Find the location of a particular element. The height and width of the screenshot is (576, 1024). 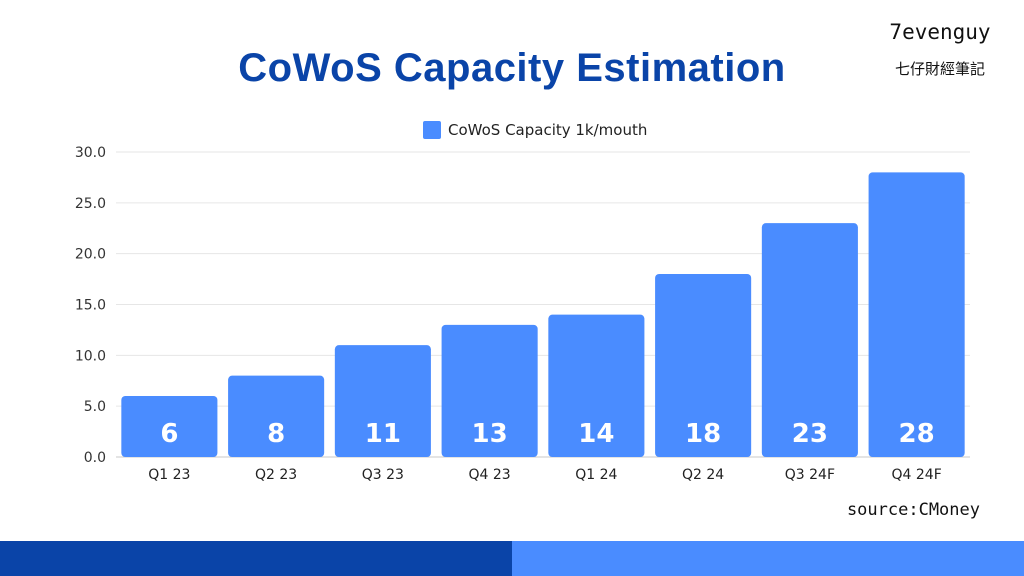

x-tick-label: Q3 24F is located at coordinates (810, 475).